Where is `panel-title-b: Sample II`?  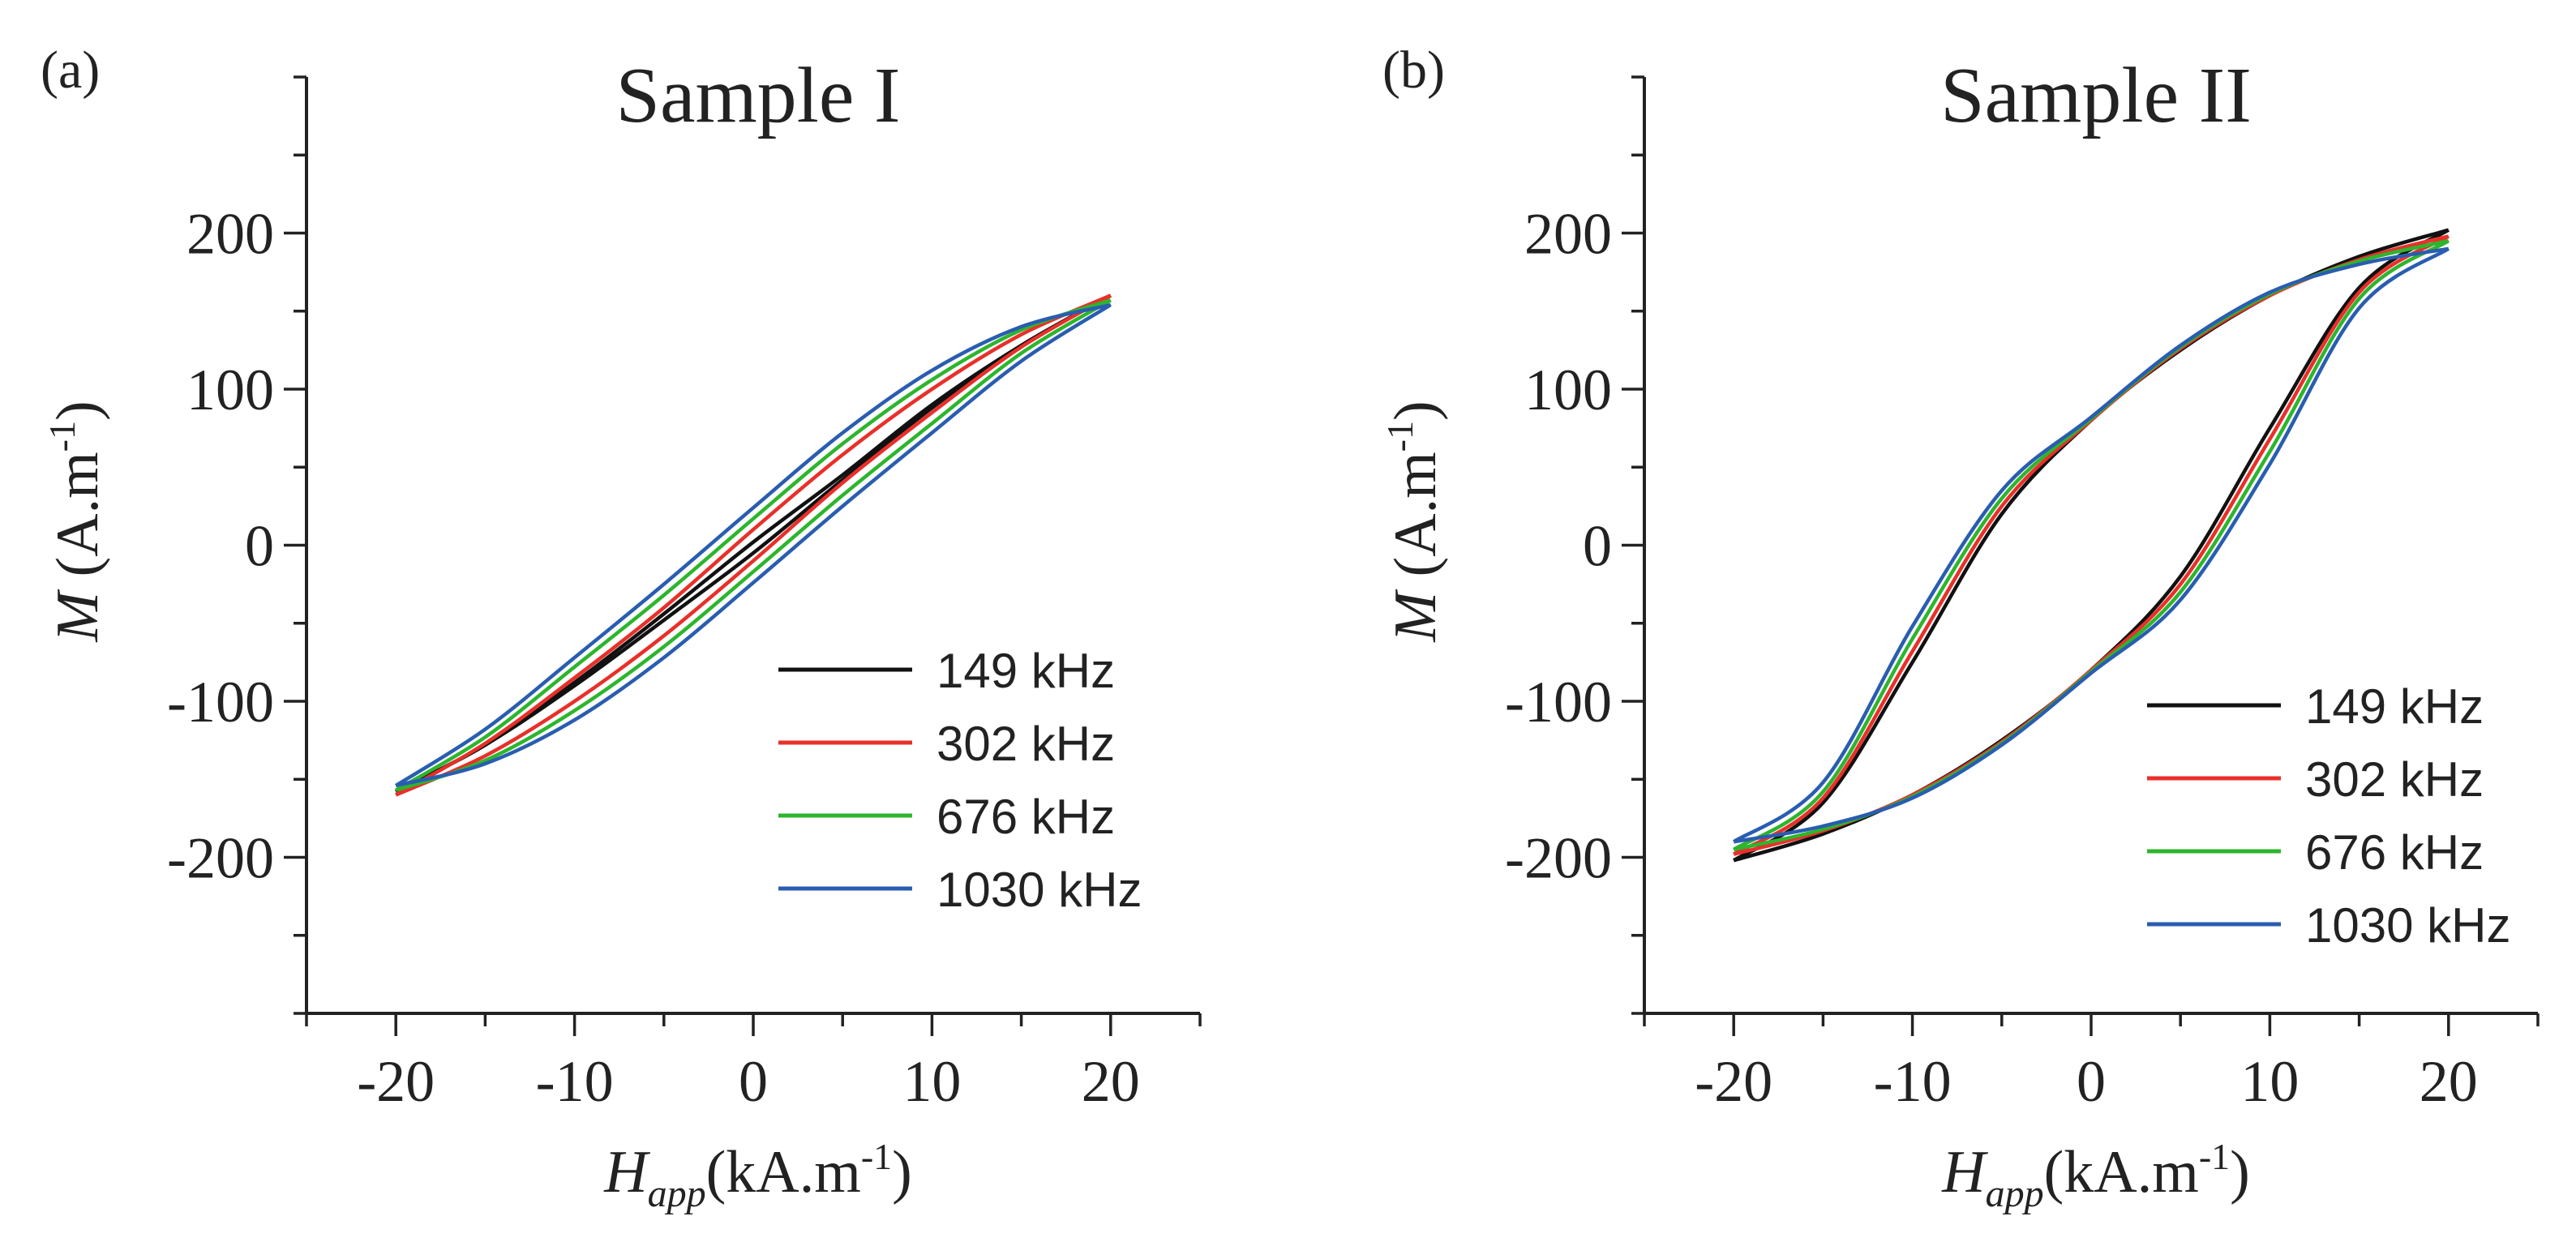
panel-title-b: Sample II is located at coordinates (2096, 95).